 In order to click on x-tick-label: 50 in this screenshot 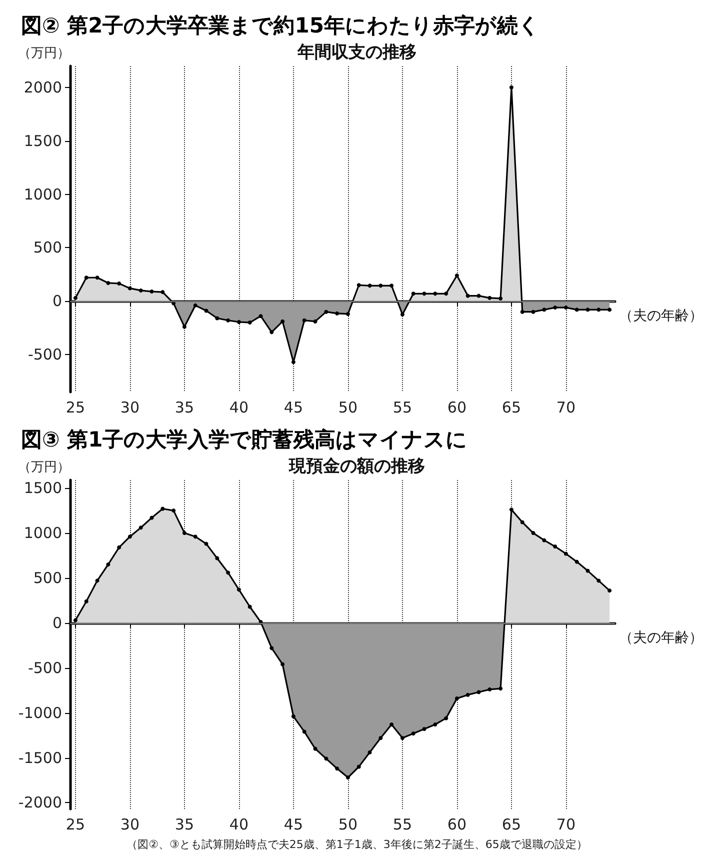, I will do `click(348, 825)`.